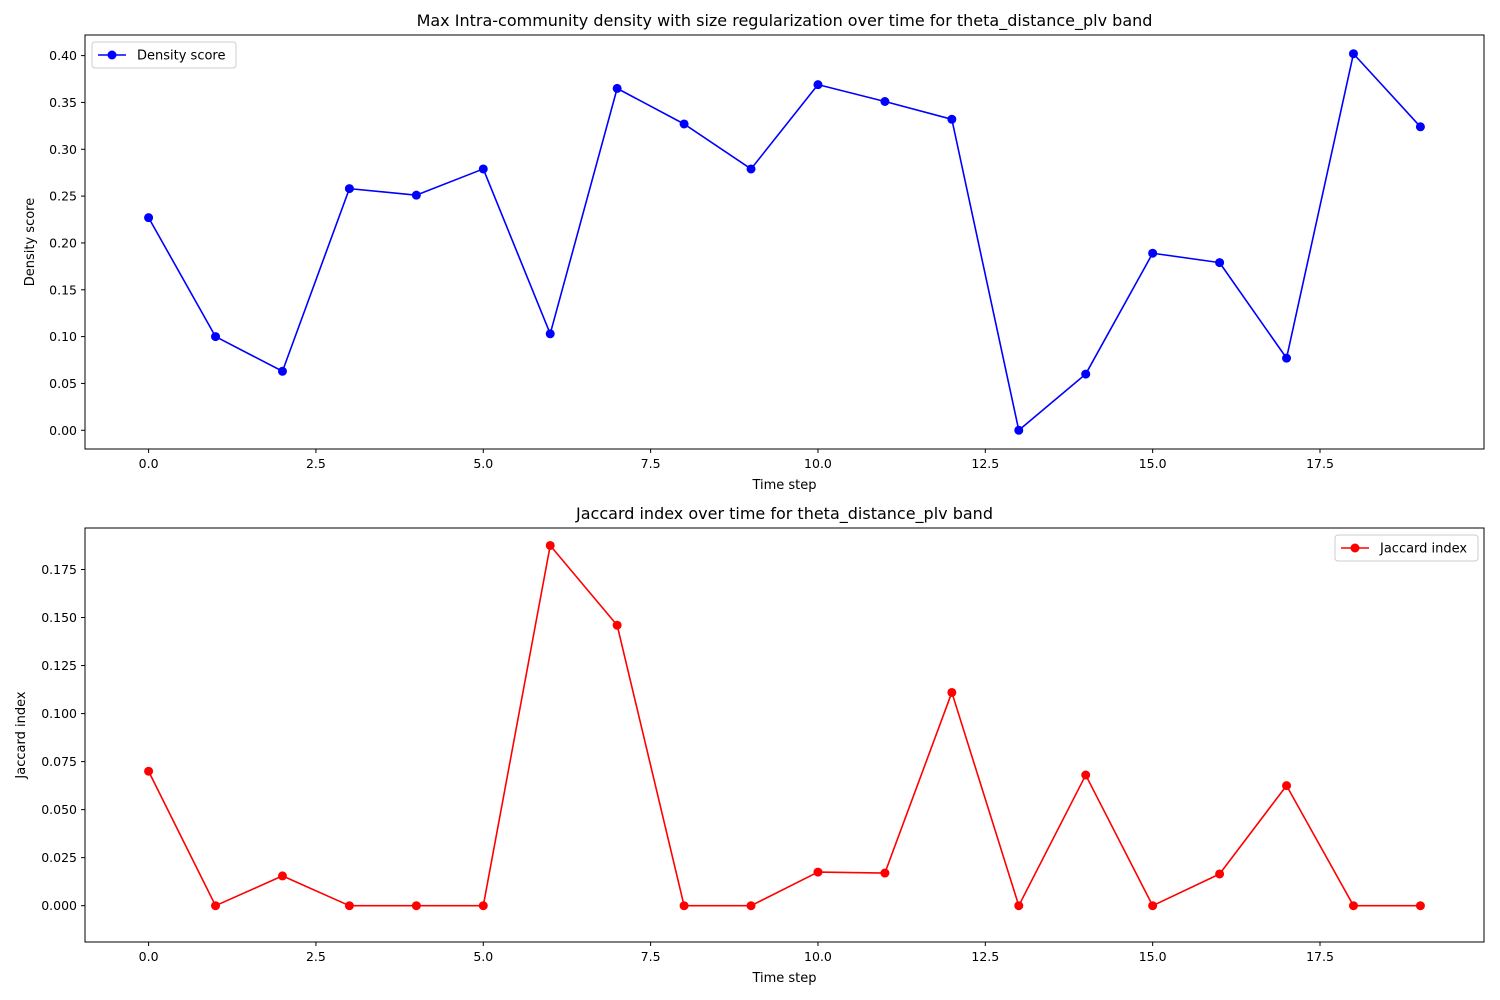 This screenshot has width=1500, height=1000. I want to click on density-y-tick-label: 0.10, so click(63, 336).